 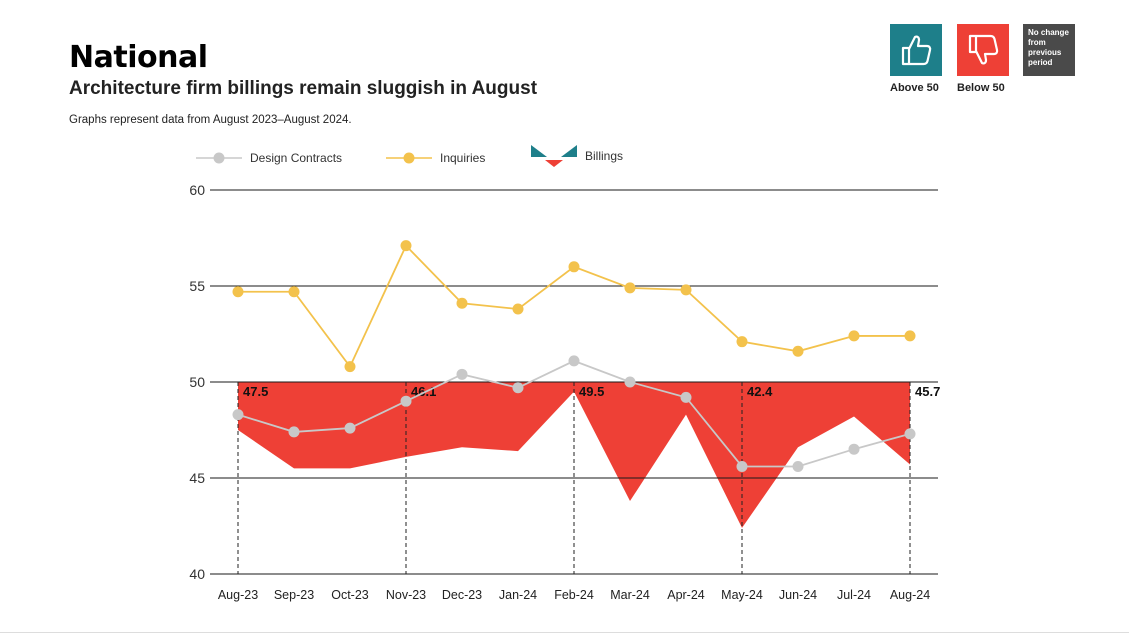 I want to click on billings-legend-icon, so click(x=554, y=156).